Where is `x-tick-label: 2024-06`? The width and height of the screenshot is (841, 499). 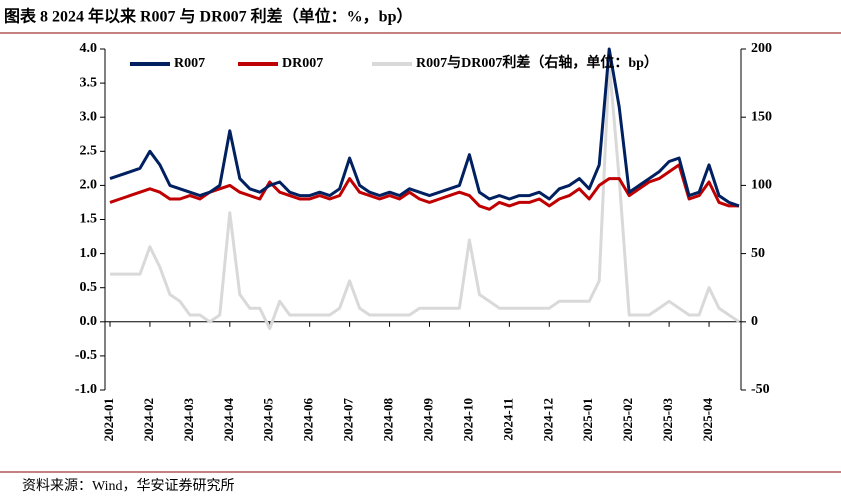 x-tick-label: 2024-06 is located at coordinates (308, 420).